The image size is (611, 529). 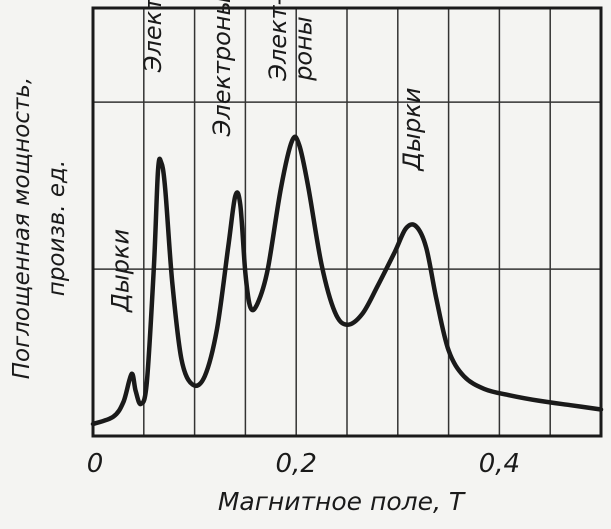 What do you see at coordinates (303, 49) in the screenshot?
I see `annotation-4: роны` at bounding box center [303, 49].